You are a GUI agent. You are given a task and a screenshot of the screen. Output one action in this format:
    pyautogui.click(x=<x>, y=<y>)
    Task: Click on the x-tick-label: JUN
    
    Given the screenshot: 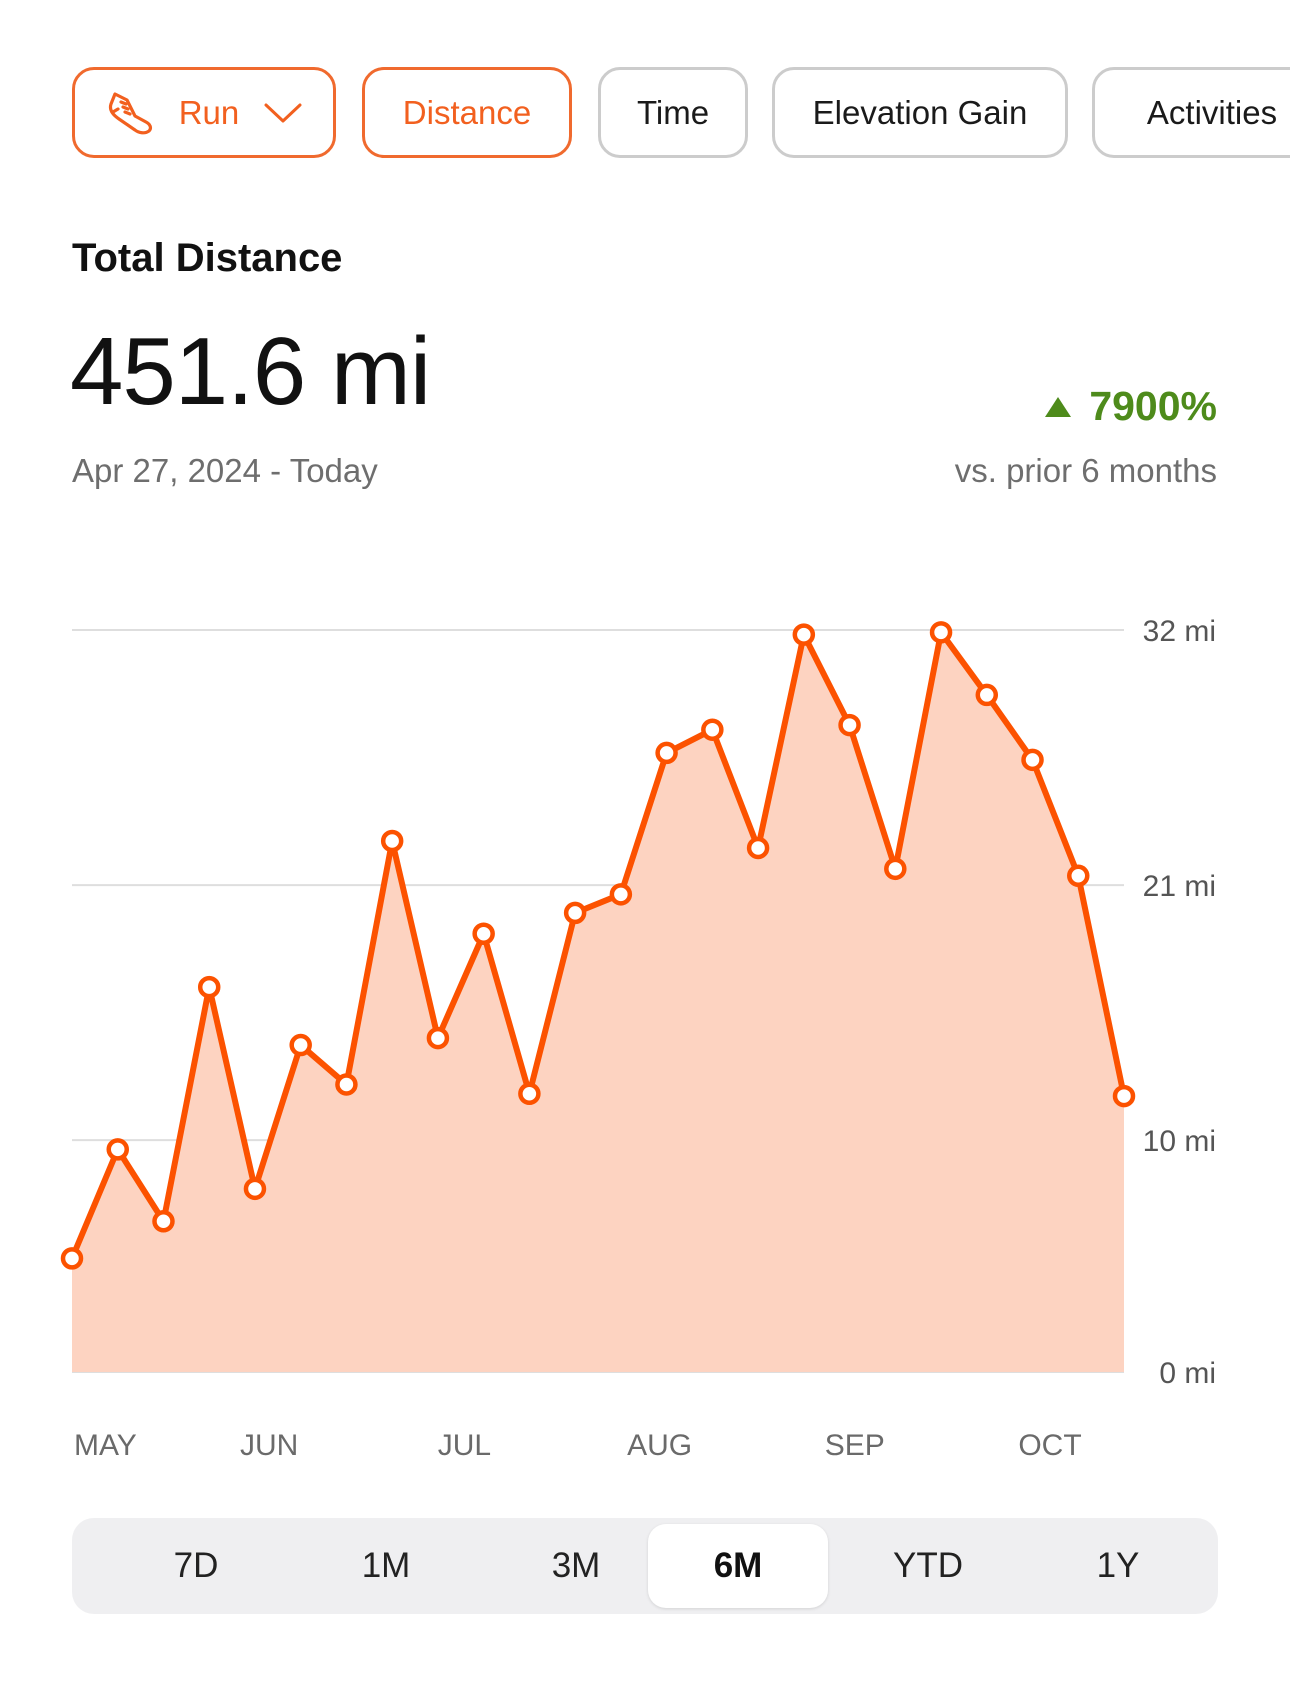 What is the action you would take?
    pyautogui.click(x=269, y=1445)
    